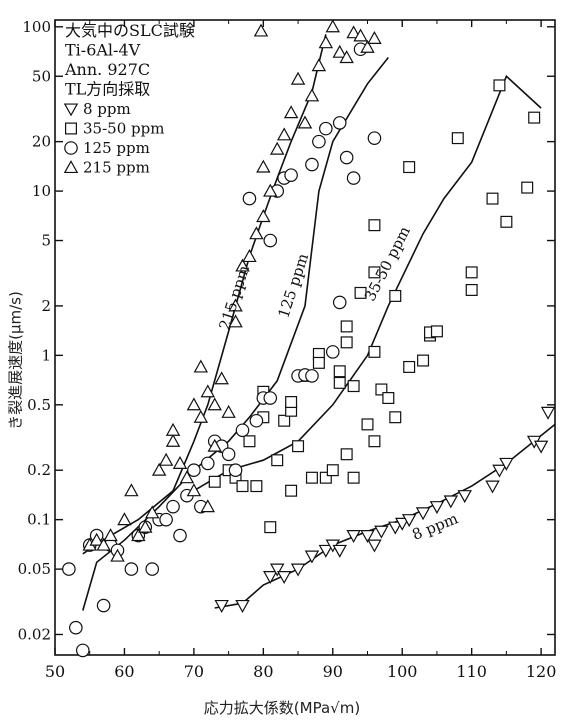 The image size is (564, 727). Describe the element at coordinates (387, 263) in the screenshot. I see `fit-line-label: 35-50 ppm` at that location.